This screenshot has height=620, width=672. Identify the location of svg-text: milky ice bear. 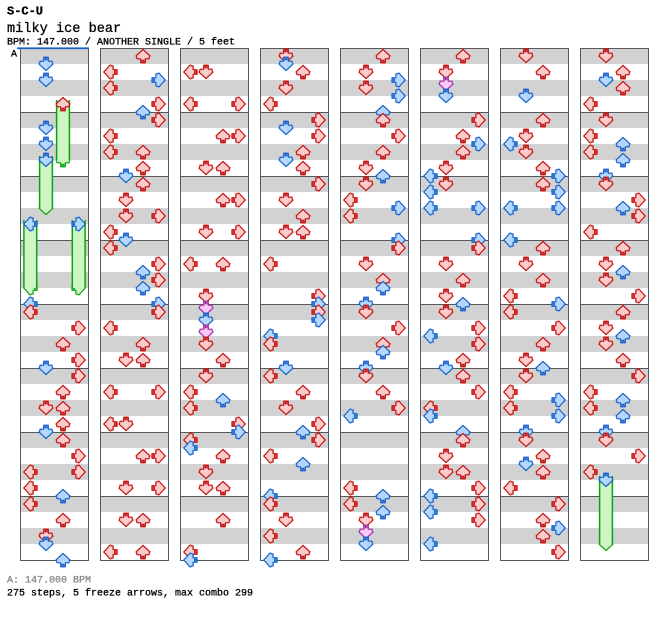
(64, 29).